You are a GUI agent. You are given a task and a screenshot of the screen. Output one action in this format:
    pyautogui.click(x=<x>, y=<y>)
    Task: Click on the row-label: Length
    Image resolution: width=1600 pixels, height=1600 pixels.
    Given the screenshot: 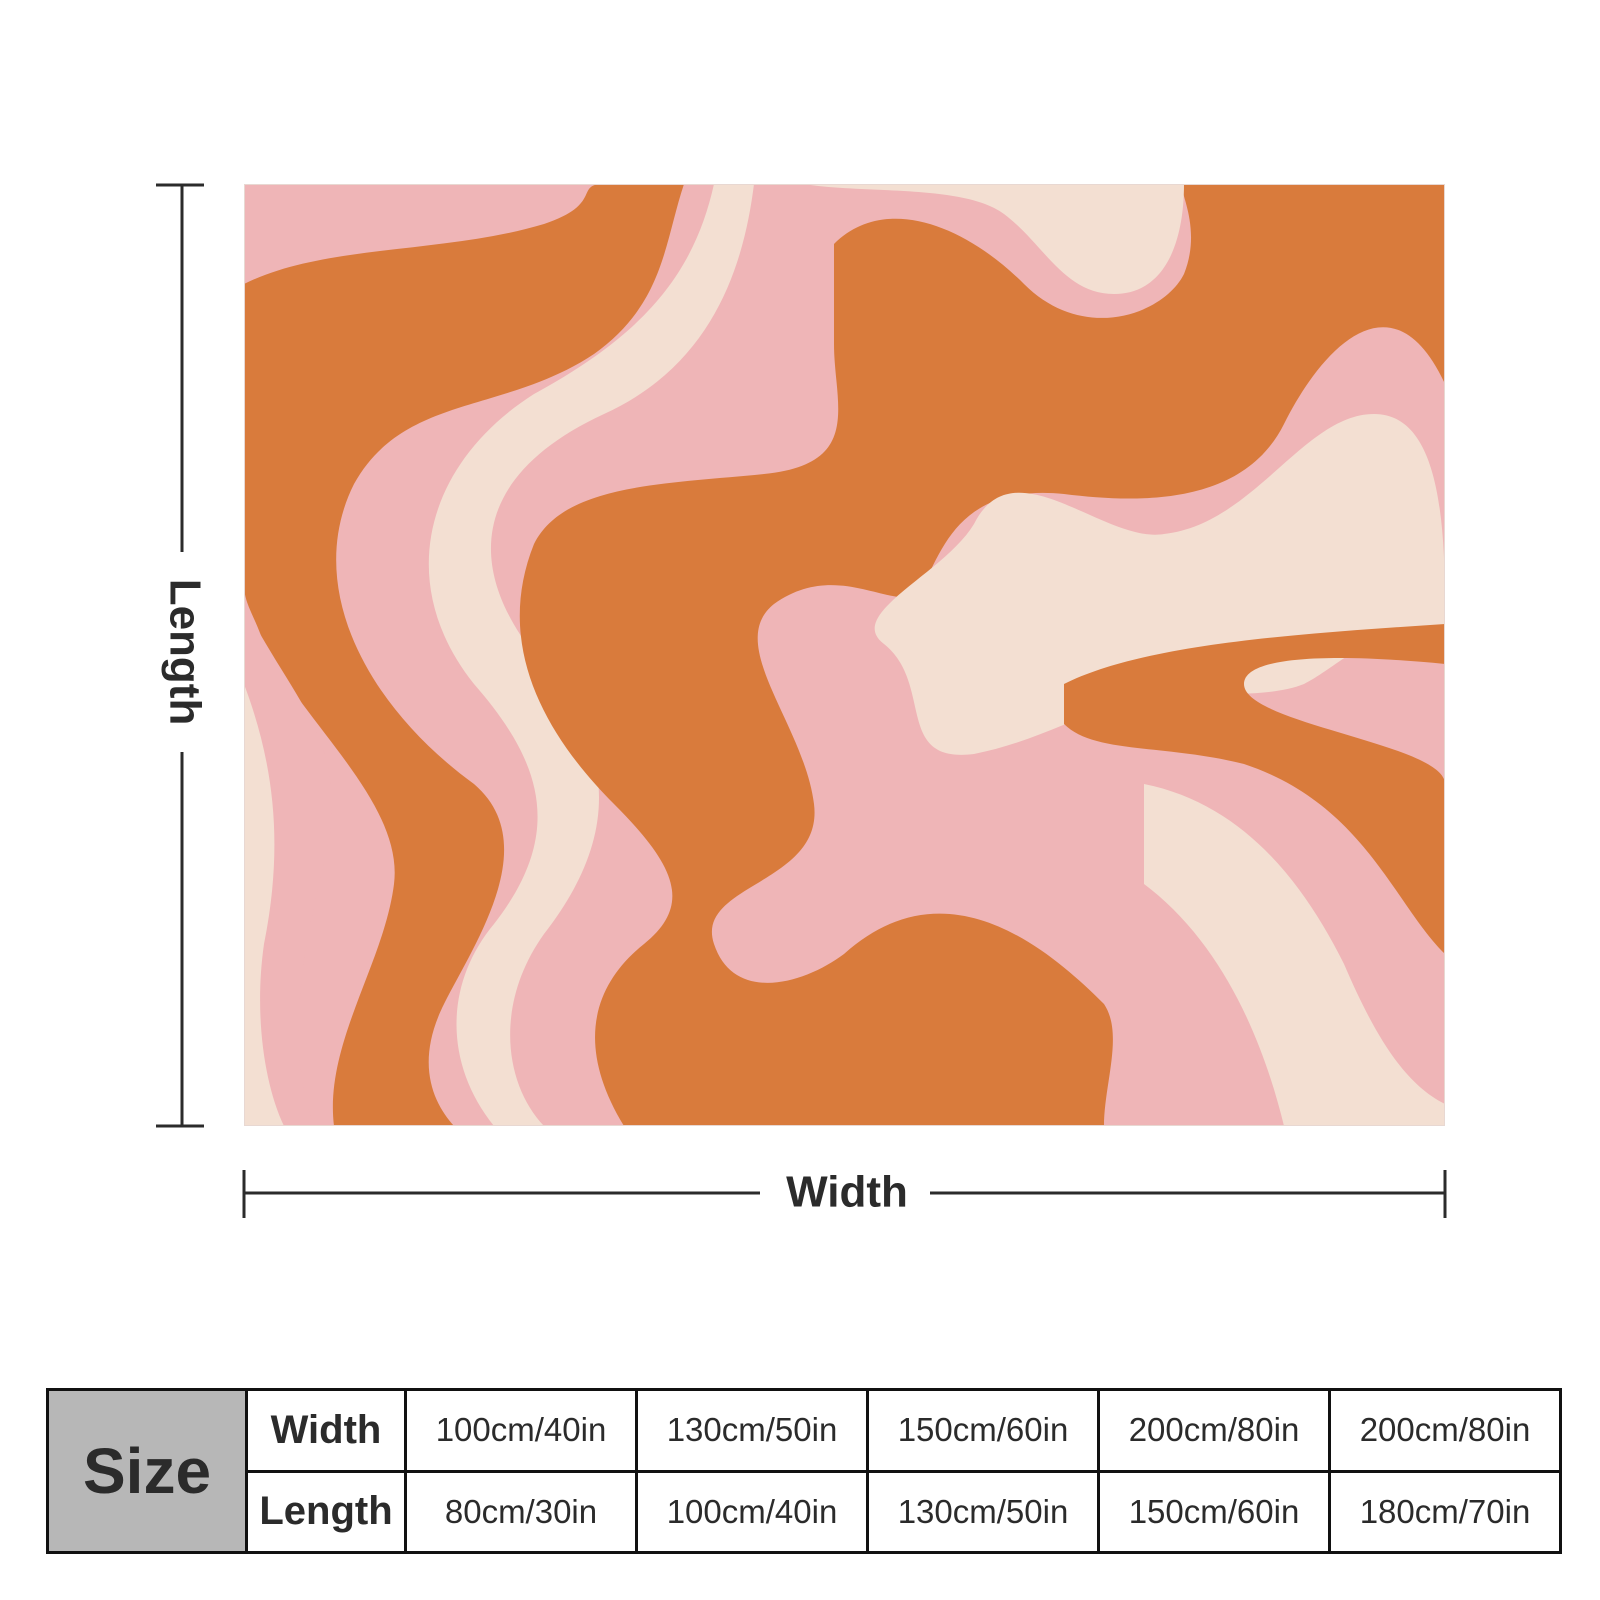 What is the action you would take?
    pyautogui.click(x=326, y=1511)
    